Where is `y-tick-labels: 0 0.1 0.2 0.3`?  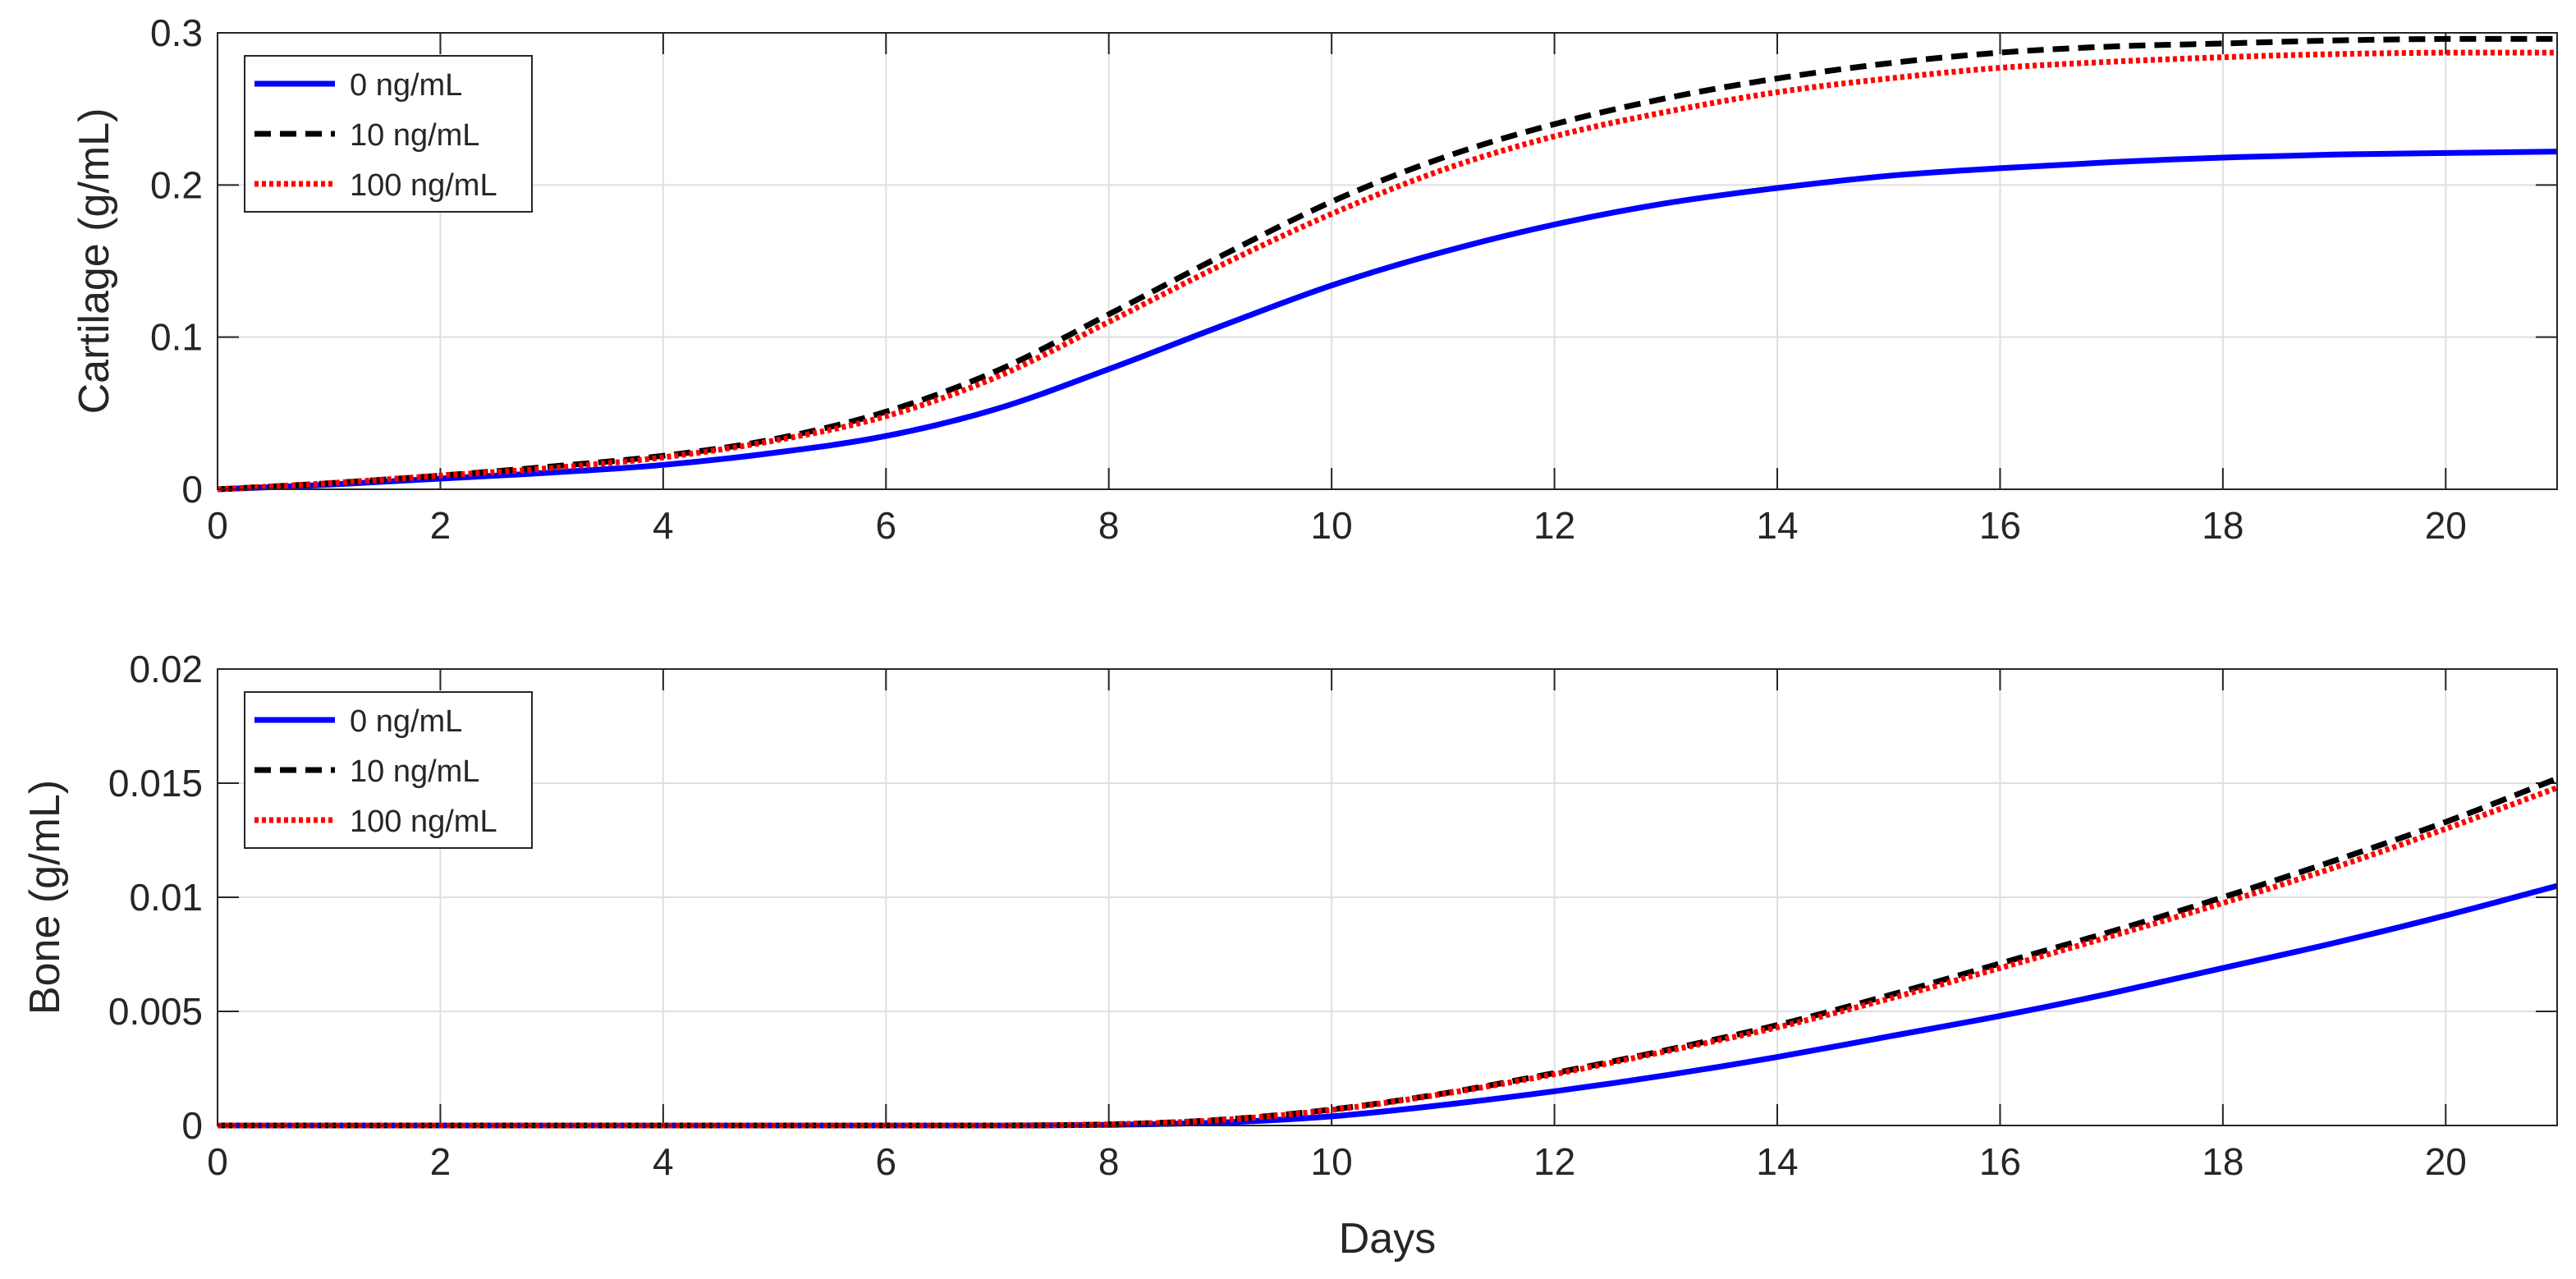 y-tick-labels: 0 0.1 0.2 0.3 is located at coordinates (176, 261).